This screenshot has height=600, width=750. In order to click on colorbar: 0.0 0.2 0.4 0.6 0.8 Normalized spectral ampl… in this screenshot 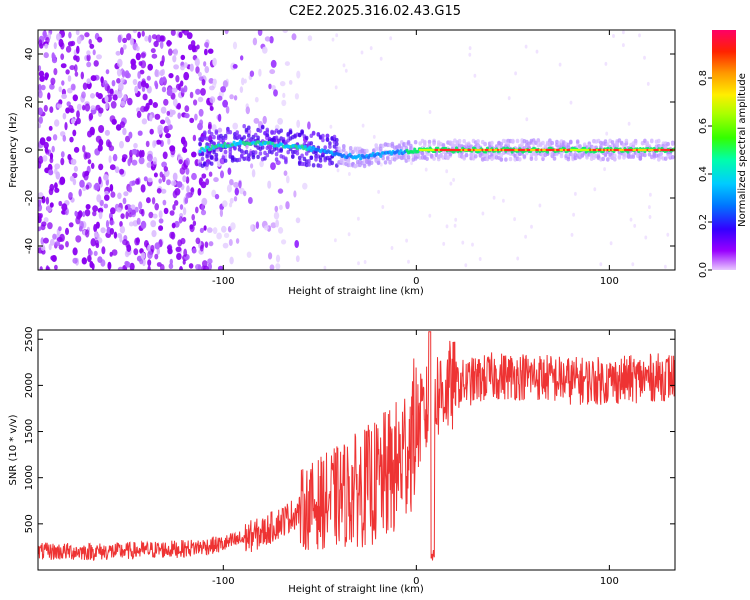, I will do `click(723, 154)`.